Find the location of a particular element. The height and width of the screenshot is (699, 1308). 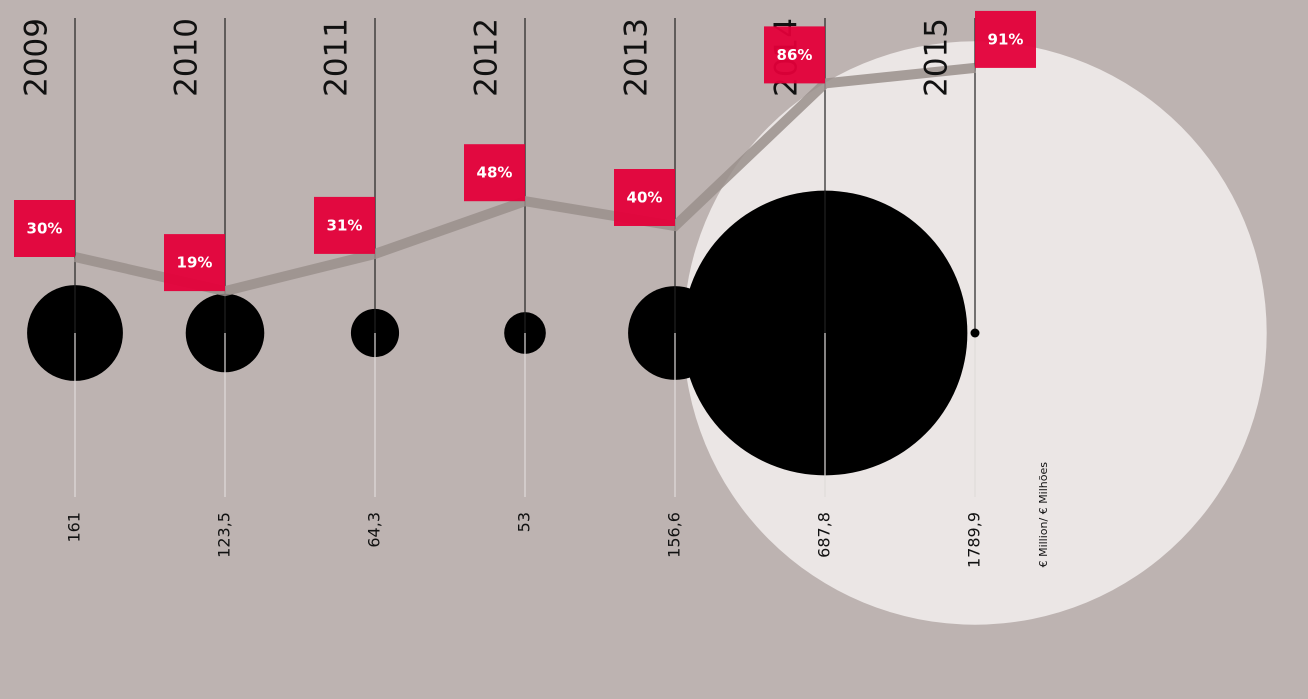

value-label: 156,6 is located at coordinates (674, 535).